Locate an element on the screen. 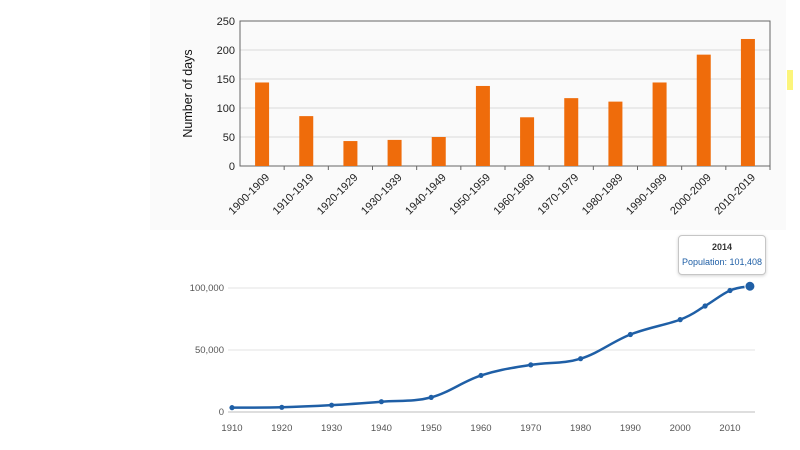 The image size is (800, 450). y-tick-label: 150 is located at coordinates (226, 80).